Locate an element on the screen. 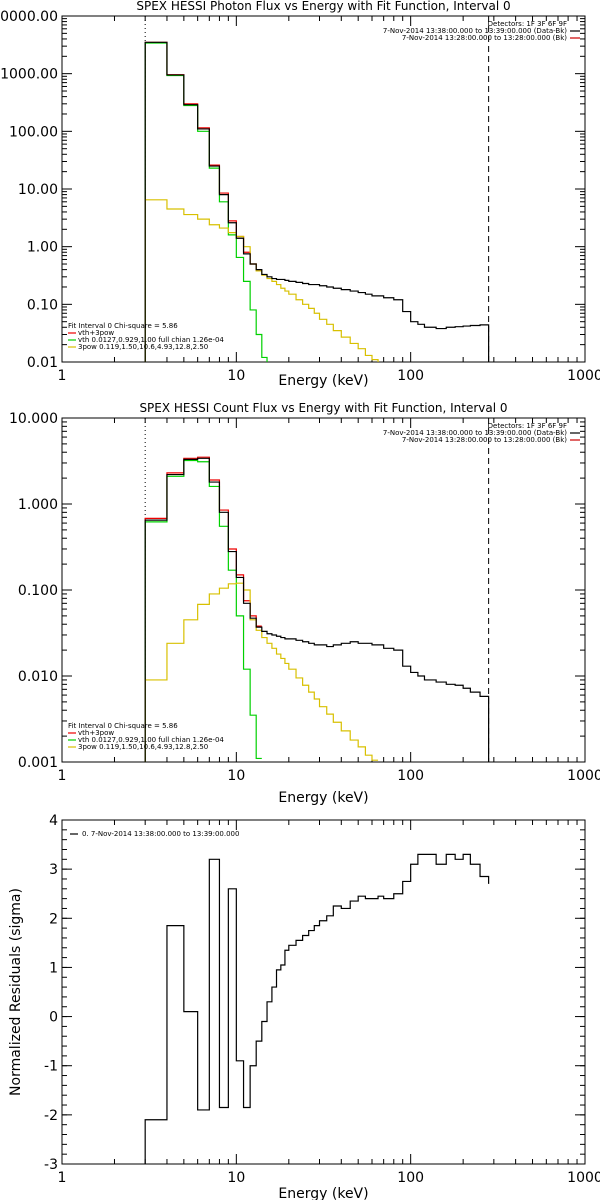  y-tick-label: 0.10 is located at coordinates (42, 305).